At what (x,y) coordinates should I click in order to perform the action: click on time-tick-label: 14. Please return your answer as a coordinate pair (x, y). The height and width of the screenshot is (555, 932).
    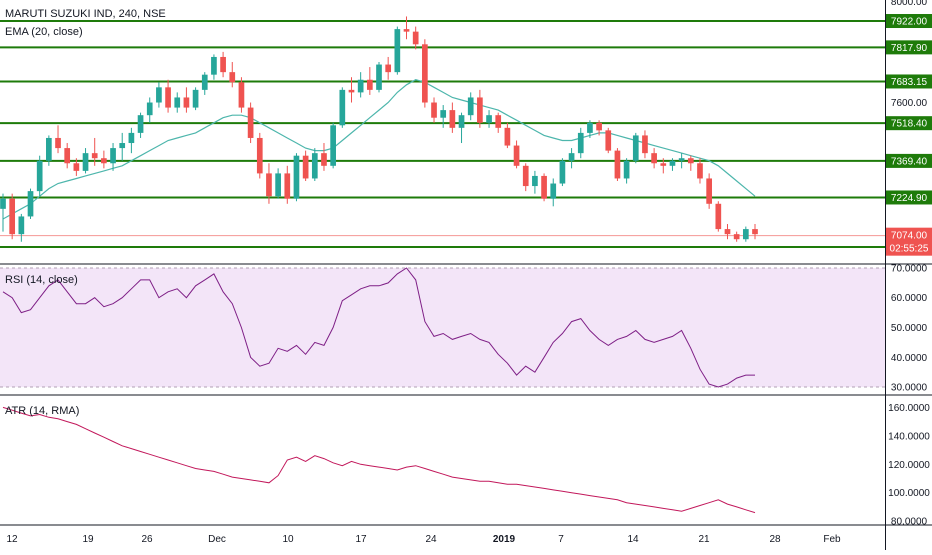
    Looking at the image, I should click on (633, 539).